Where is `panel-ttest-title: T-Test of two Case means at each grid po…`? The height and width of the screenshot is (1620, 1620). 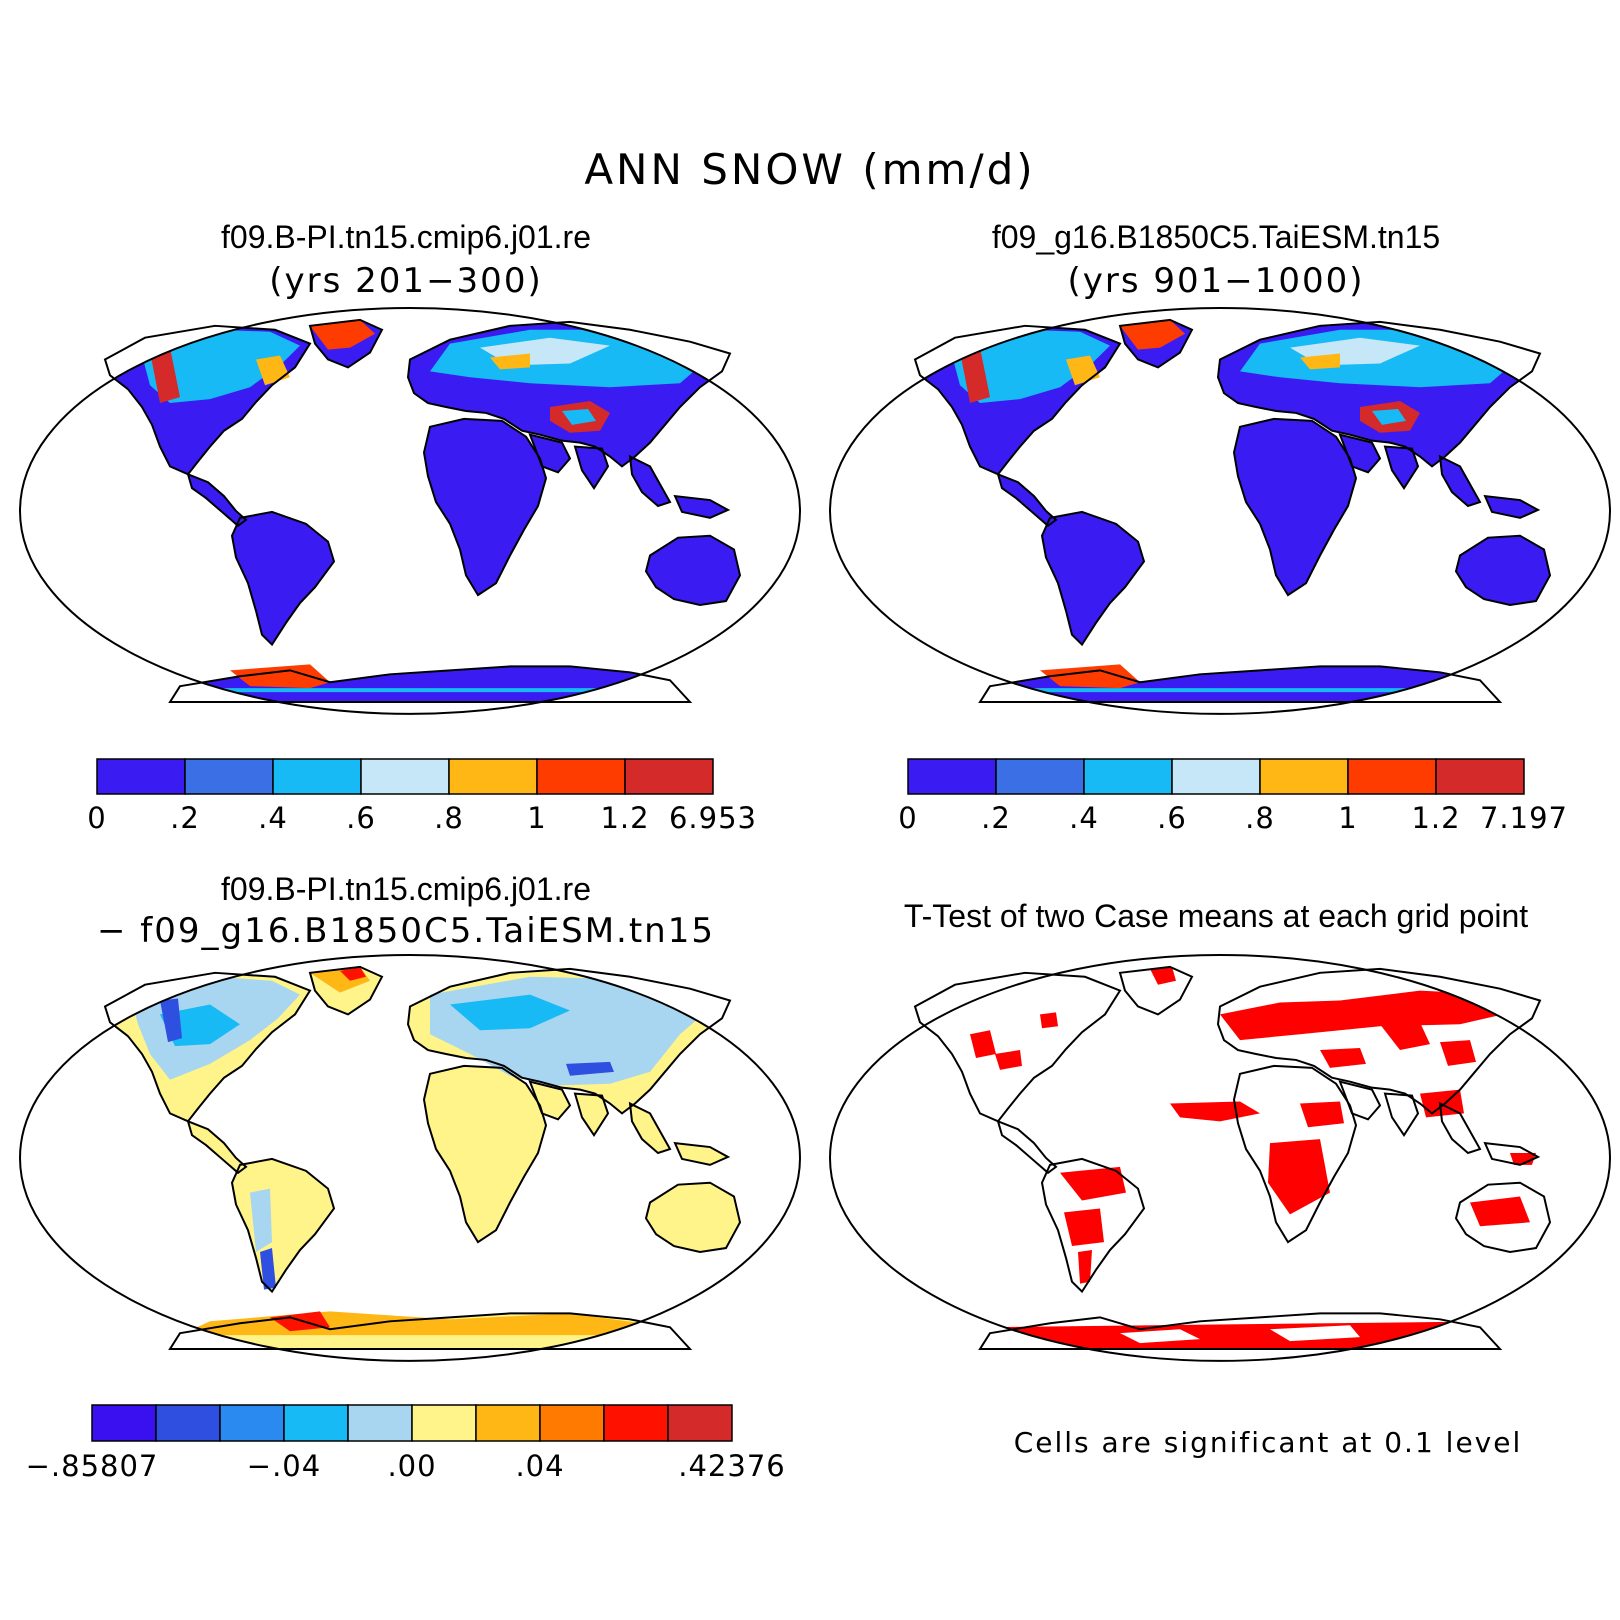
panel-ttest-title: T-Test of two Case means at each grid po… is located at coordinates (1216, 916).